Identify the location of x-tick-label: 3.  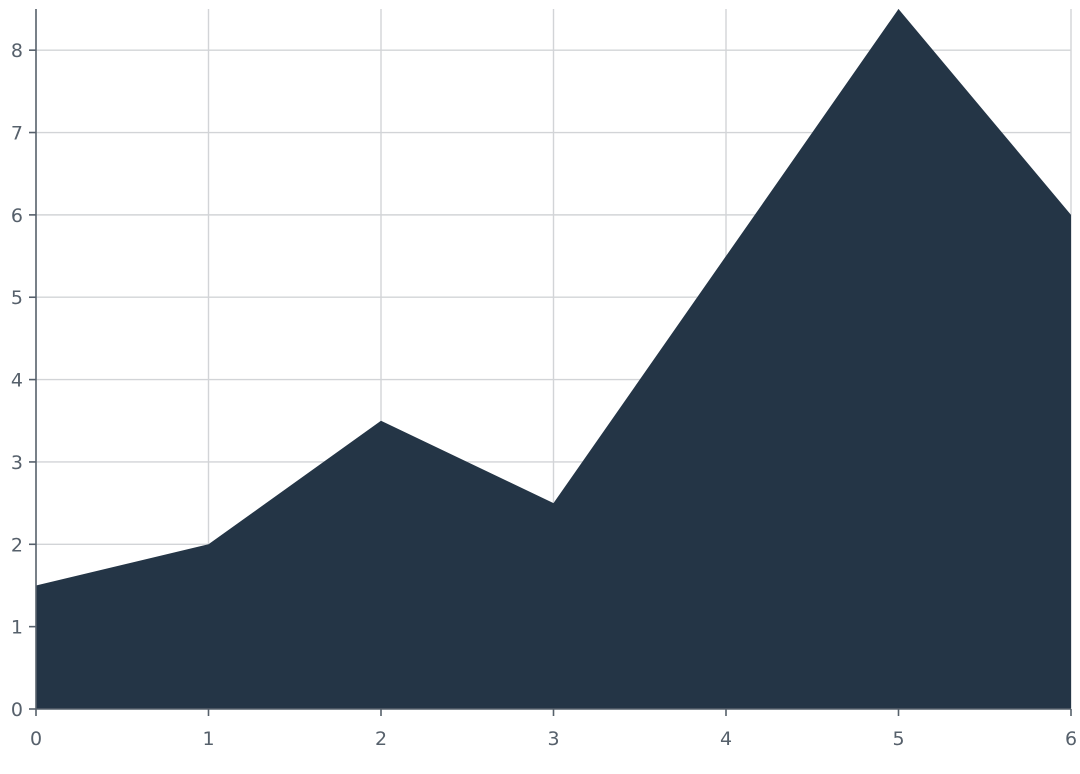
(553, 739).